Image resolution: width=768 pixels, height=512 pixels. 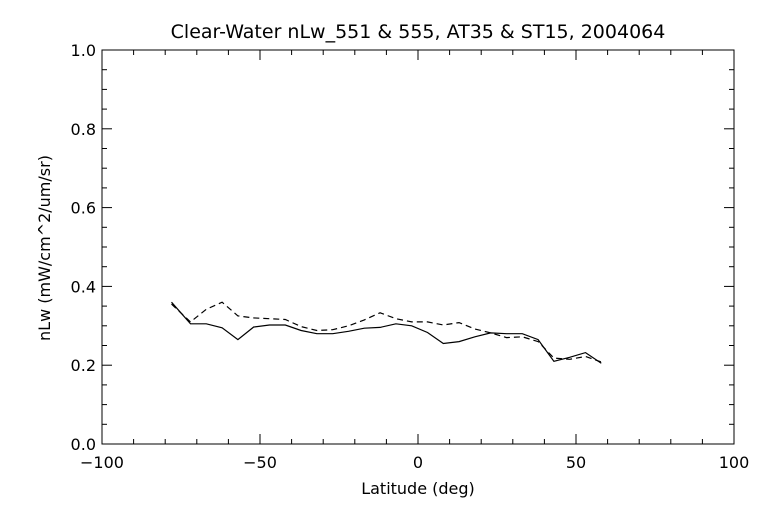 I want to click on series-line-dashed, so click(x=386, y=332).